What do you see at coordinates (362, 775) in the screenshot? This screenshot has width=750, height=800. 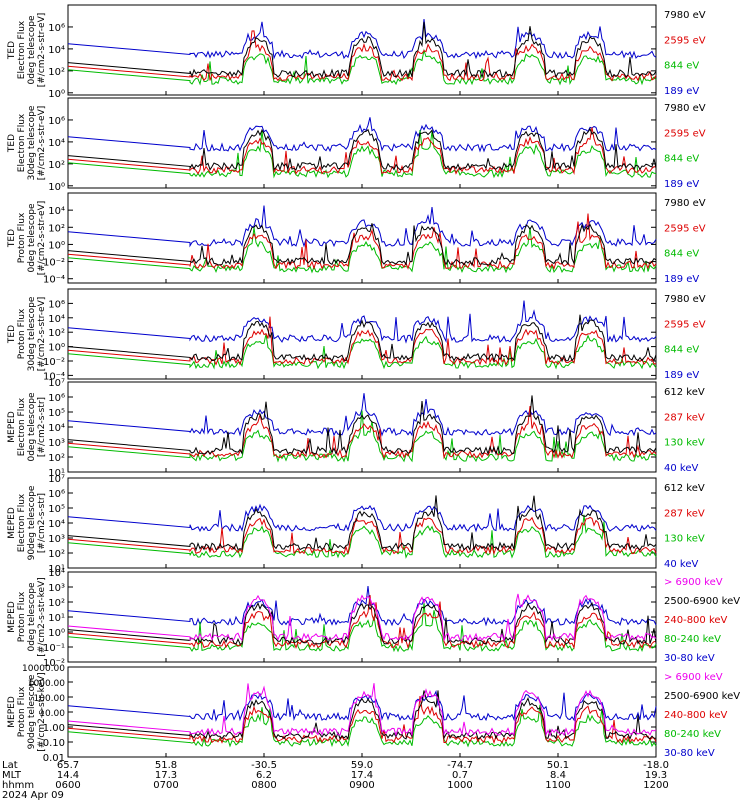 I see `x-tick-label: 17.4` at bounding box center [362, 775].